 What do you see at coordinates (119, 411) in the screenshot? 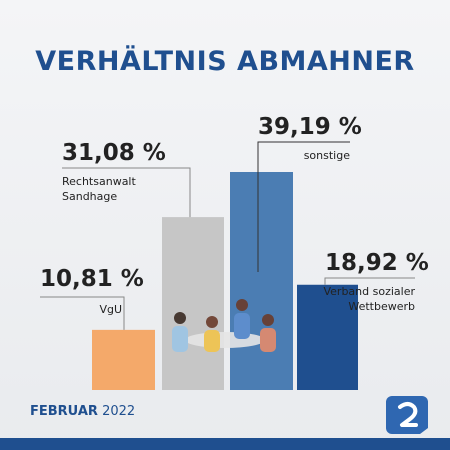
I see `footer-year: 2022` at bounding box center [119, 411].